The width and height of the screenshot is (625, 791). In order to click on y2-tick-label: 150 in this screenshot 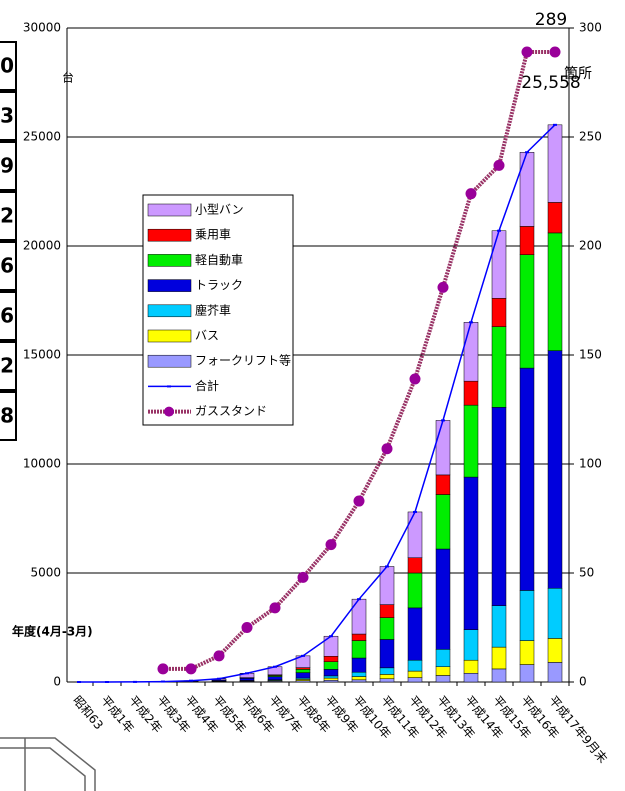, I will do `click(590, 355)`.